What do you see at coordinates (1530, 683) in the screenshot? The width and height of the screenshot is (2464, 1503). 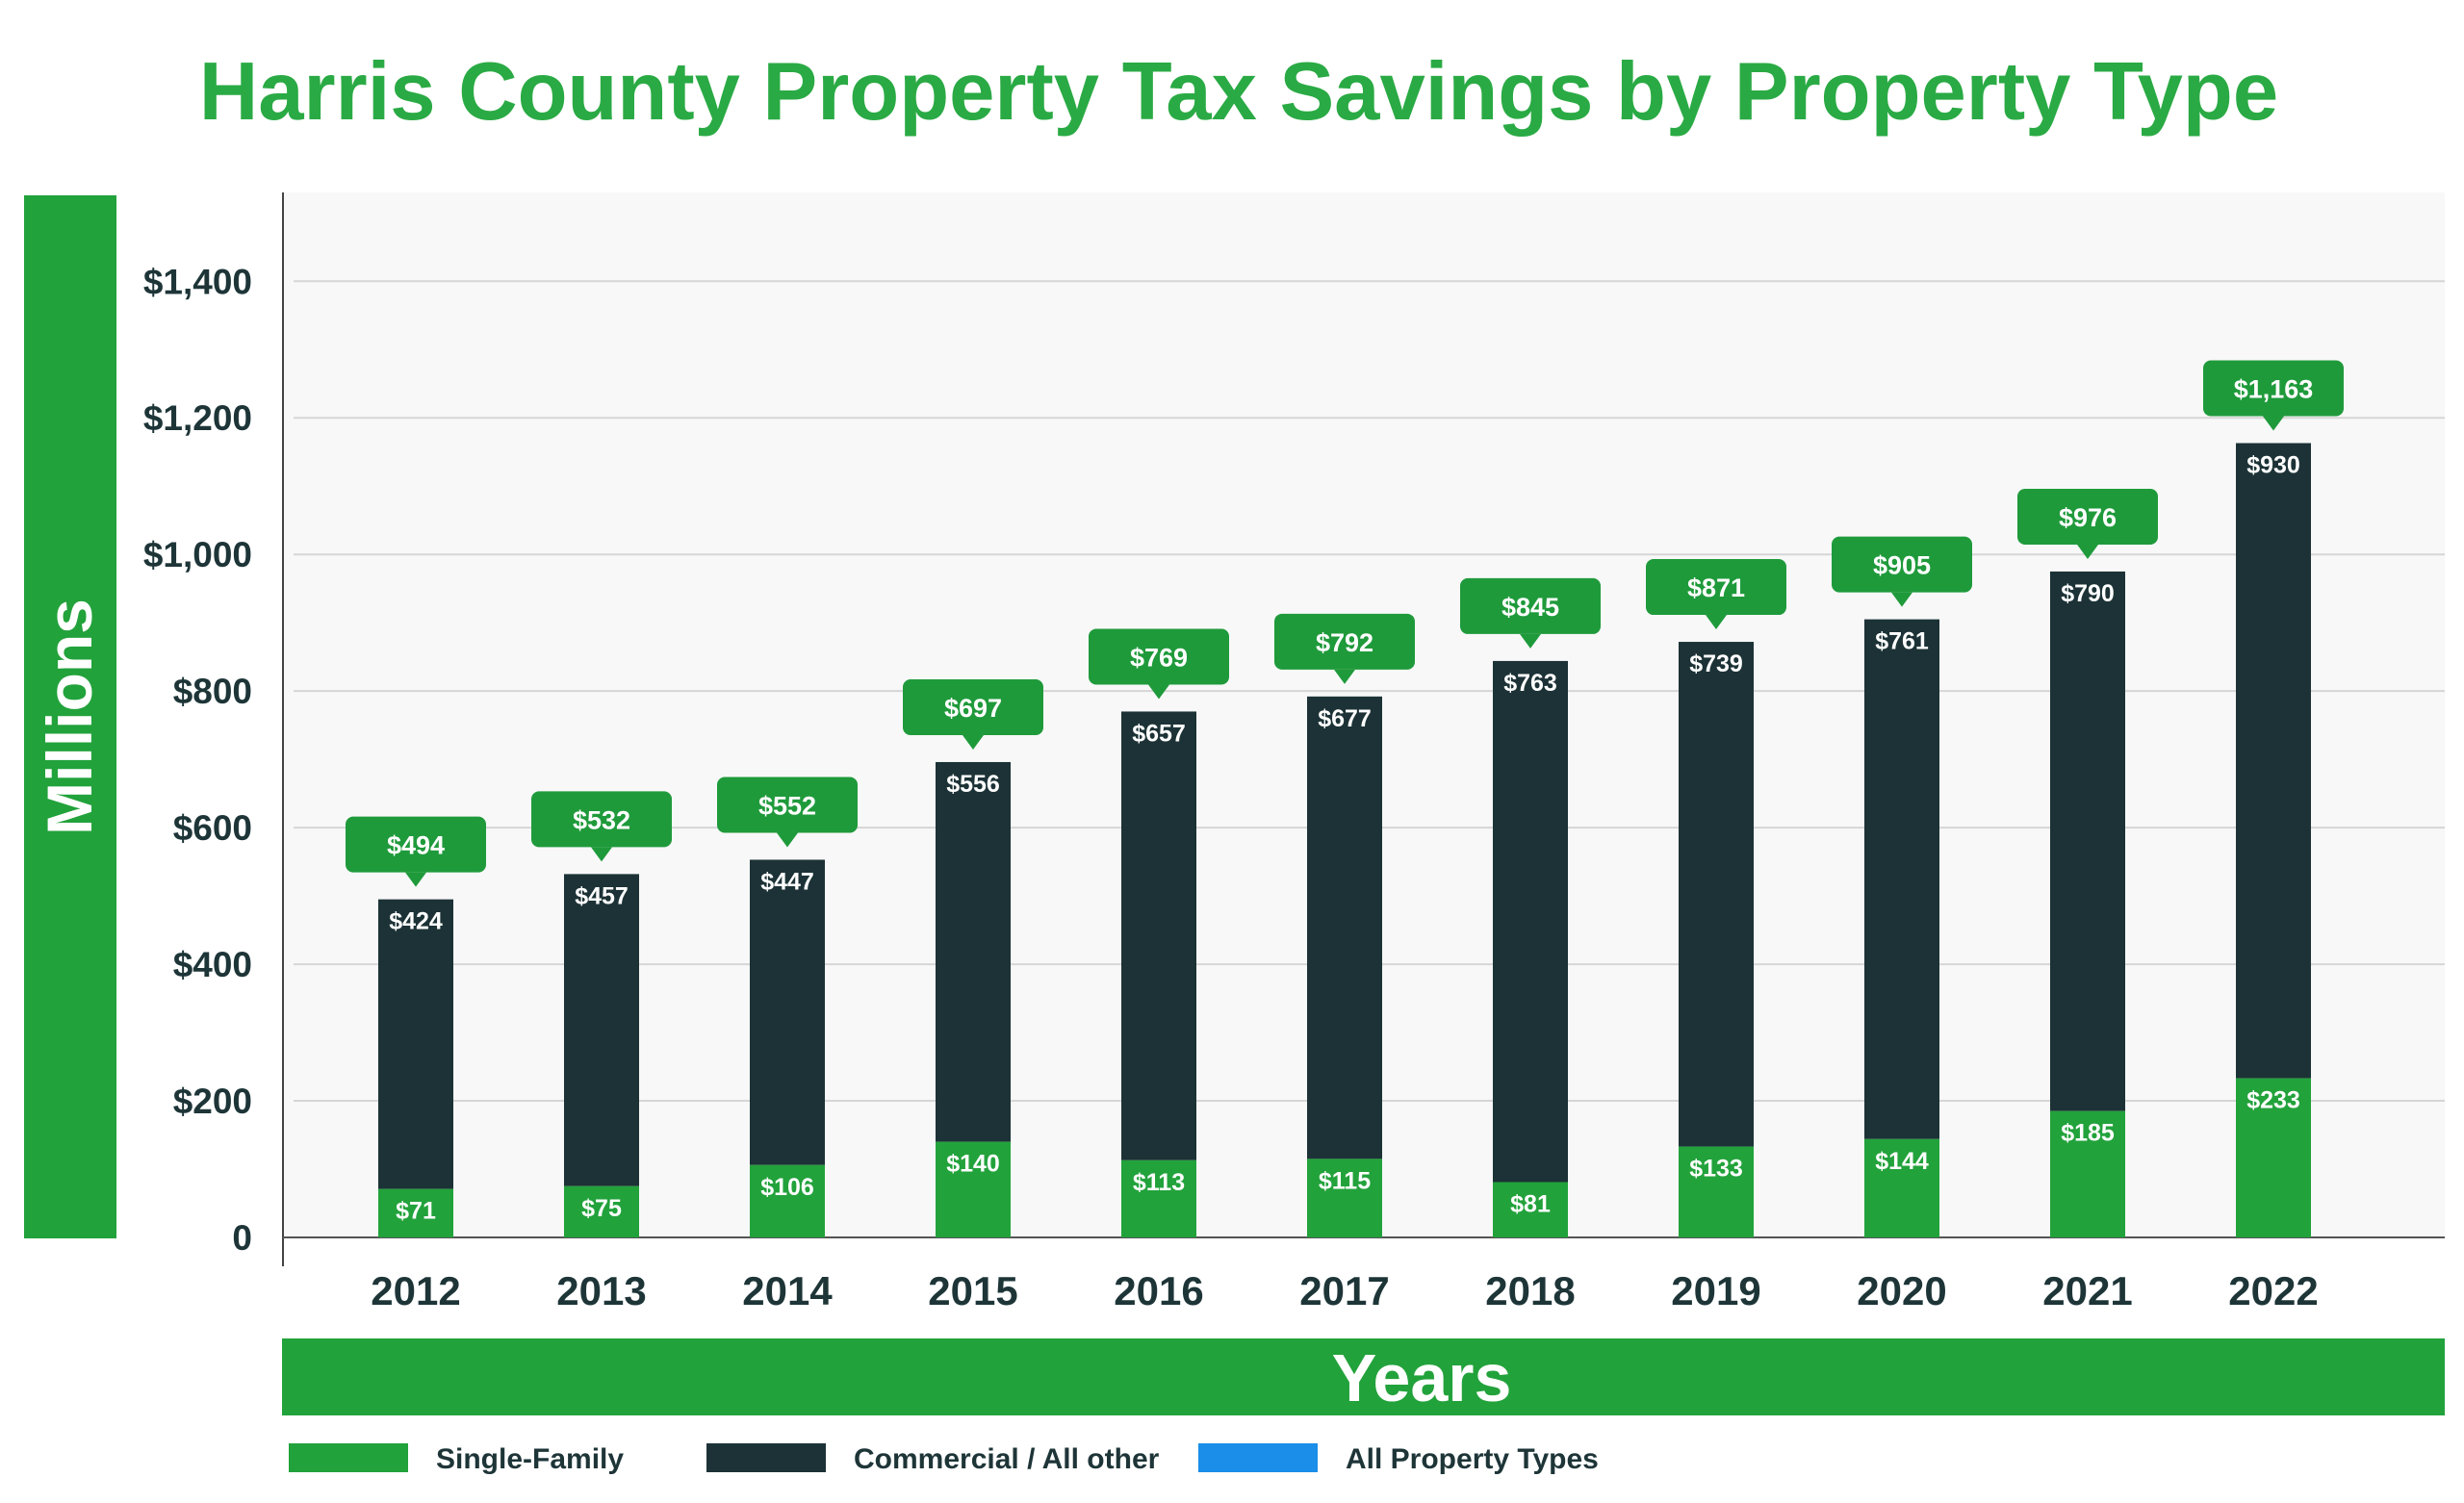 I see `bar-label-commercial: $763` at bounding box center [1530, 683].